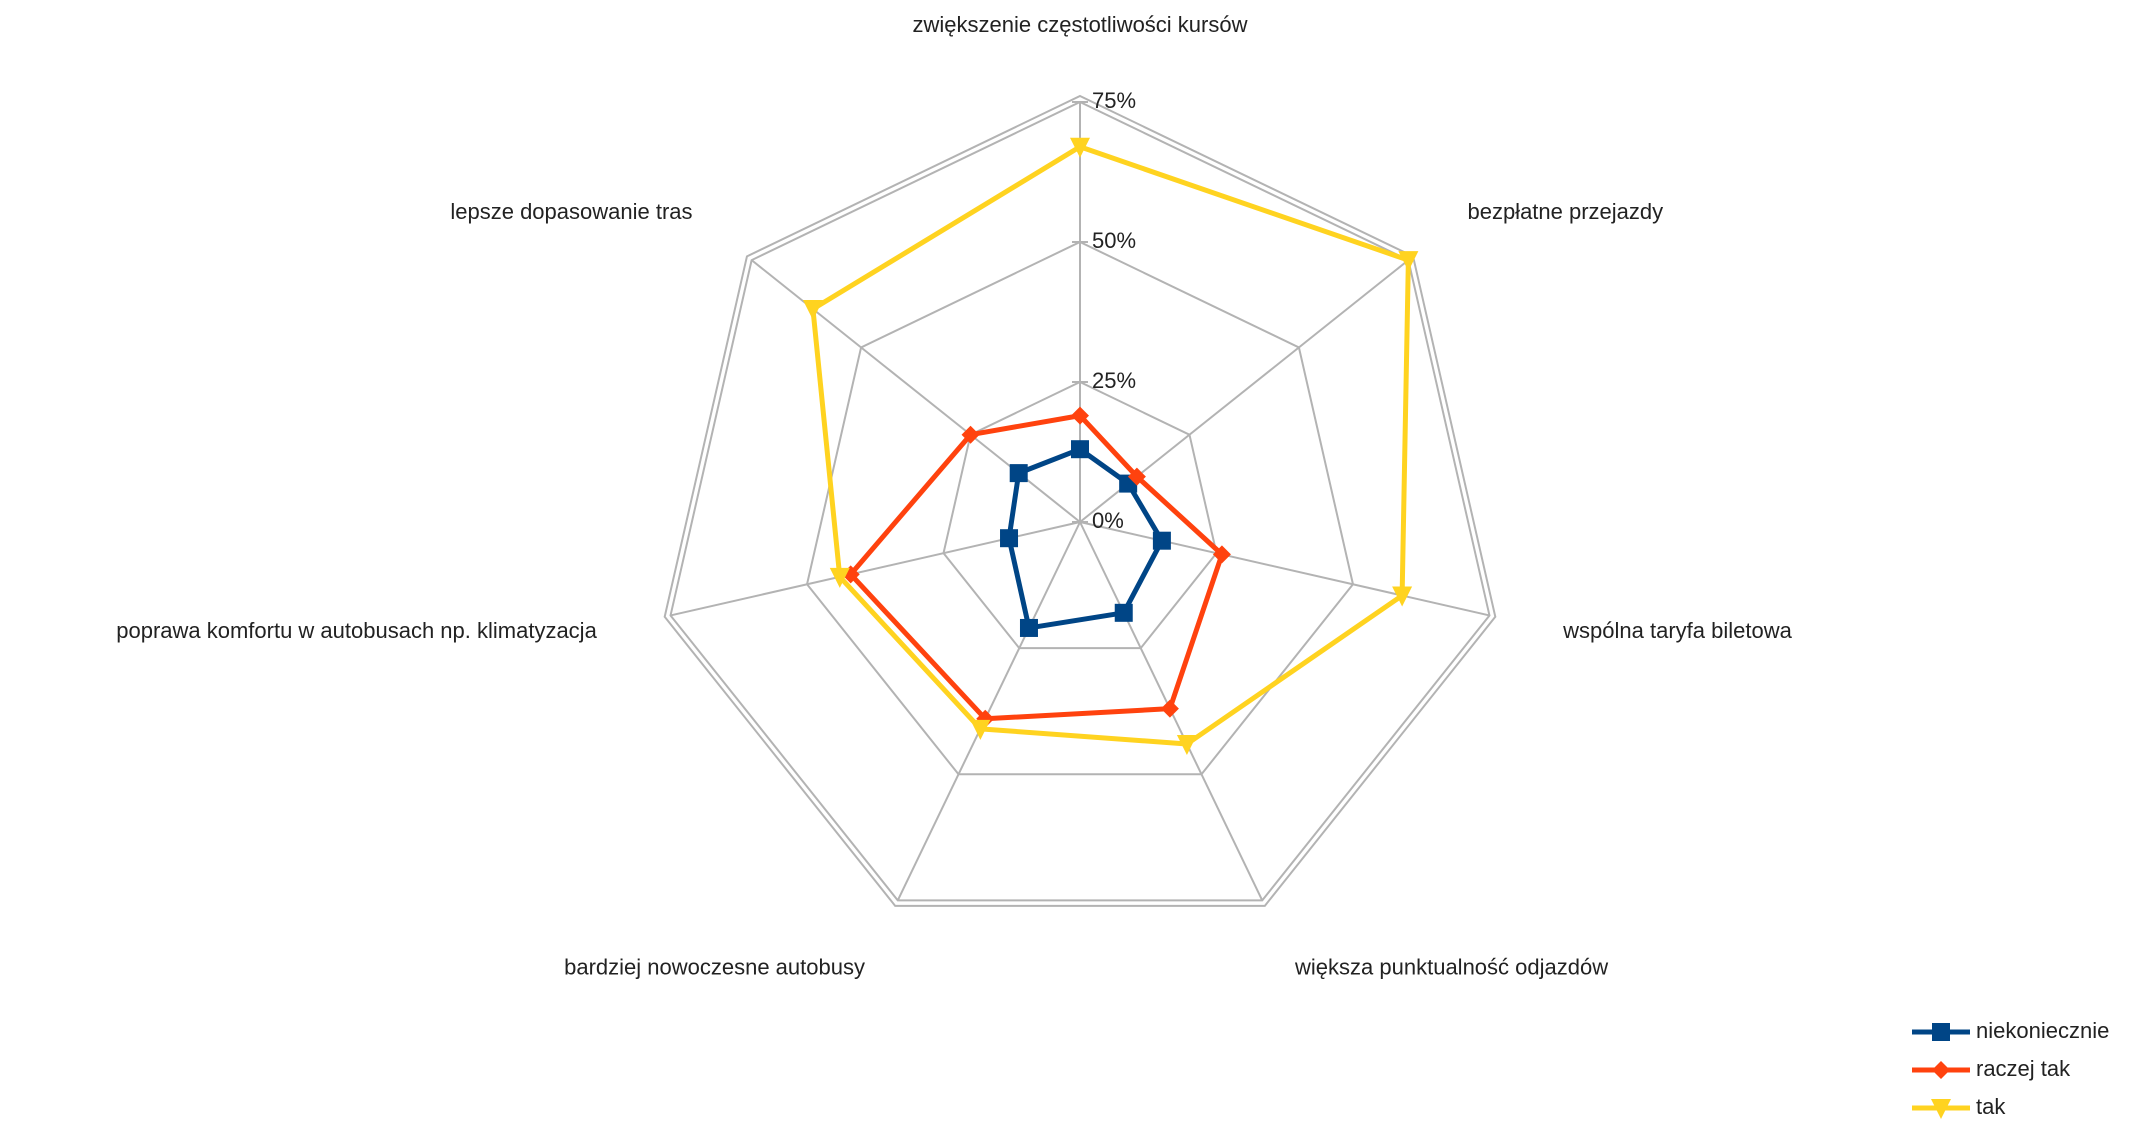 The height and width of the screenshot is (1121, 2144). What do you see at coordinates (1114, 380) in the screenshot?
I see `y-tick-label: 25%` at bounding box center [1114, 380].